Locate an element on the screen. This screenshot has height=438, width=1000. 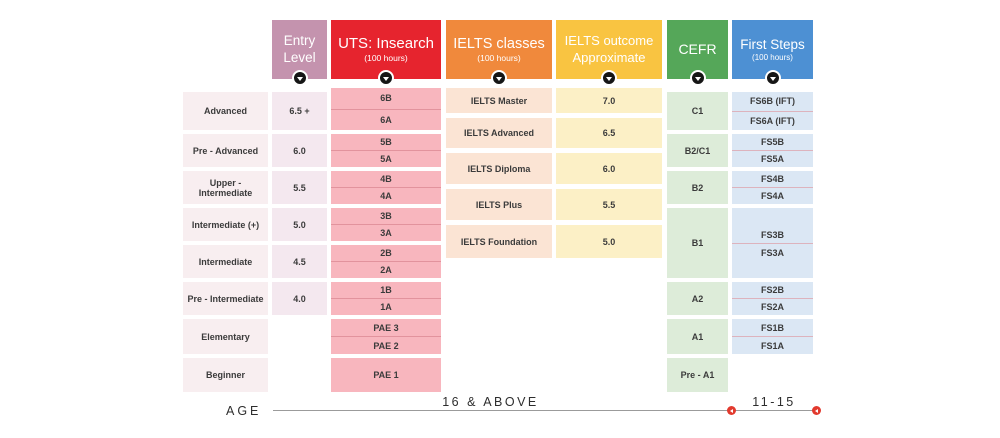
cefr-level-cell: B2/C1 is located at coordinates (697, 150).